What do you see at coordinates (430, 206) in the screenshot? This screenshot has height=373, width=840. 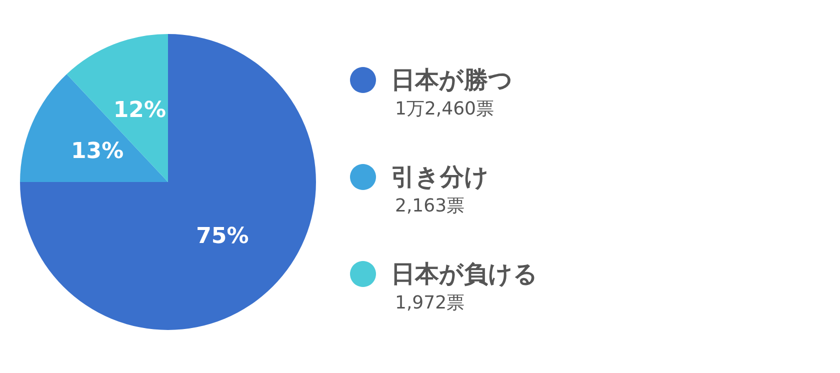 I see `text: 2,163票` at bounding box center [430, 206].